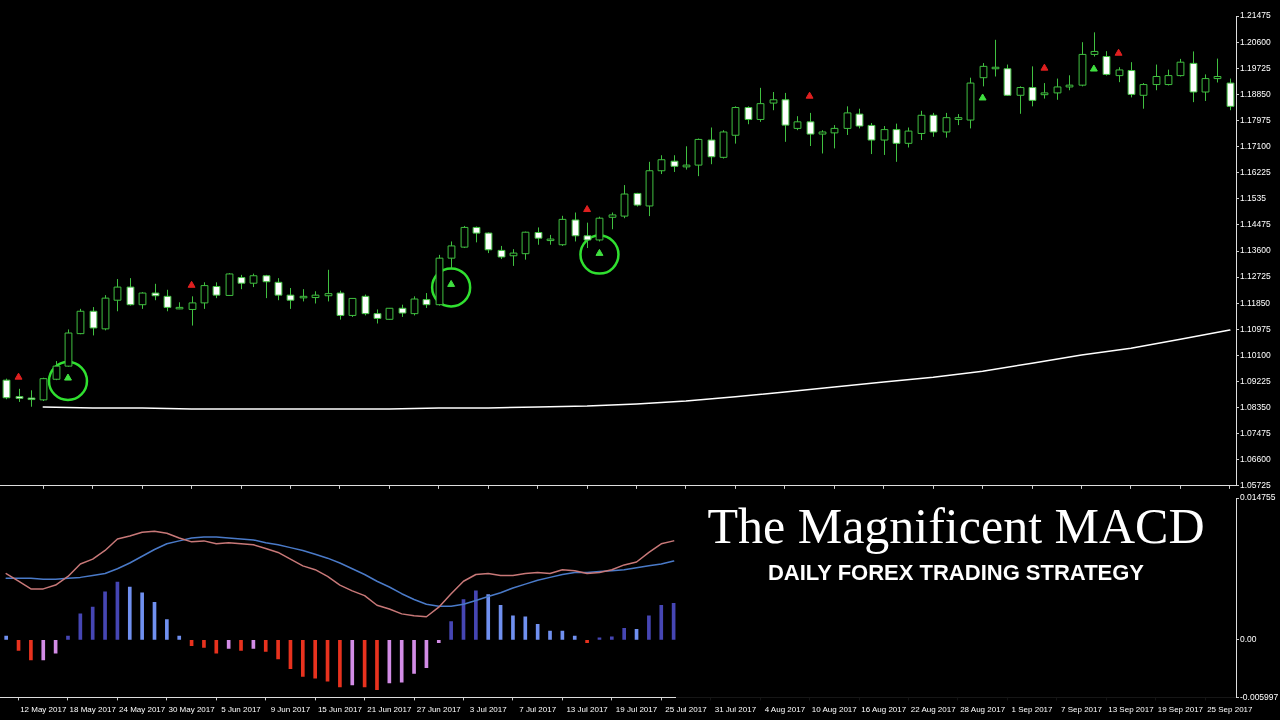  Describe the element at coordinates (241, 710) in the screenshot. I see `x-tick-label: 5 Jun 2017` at that location.